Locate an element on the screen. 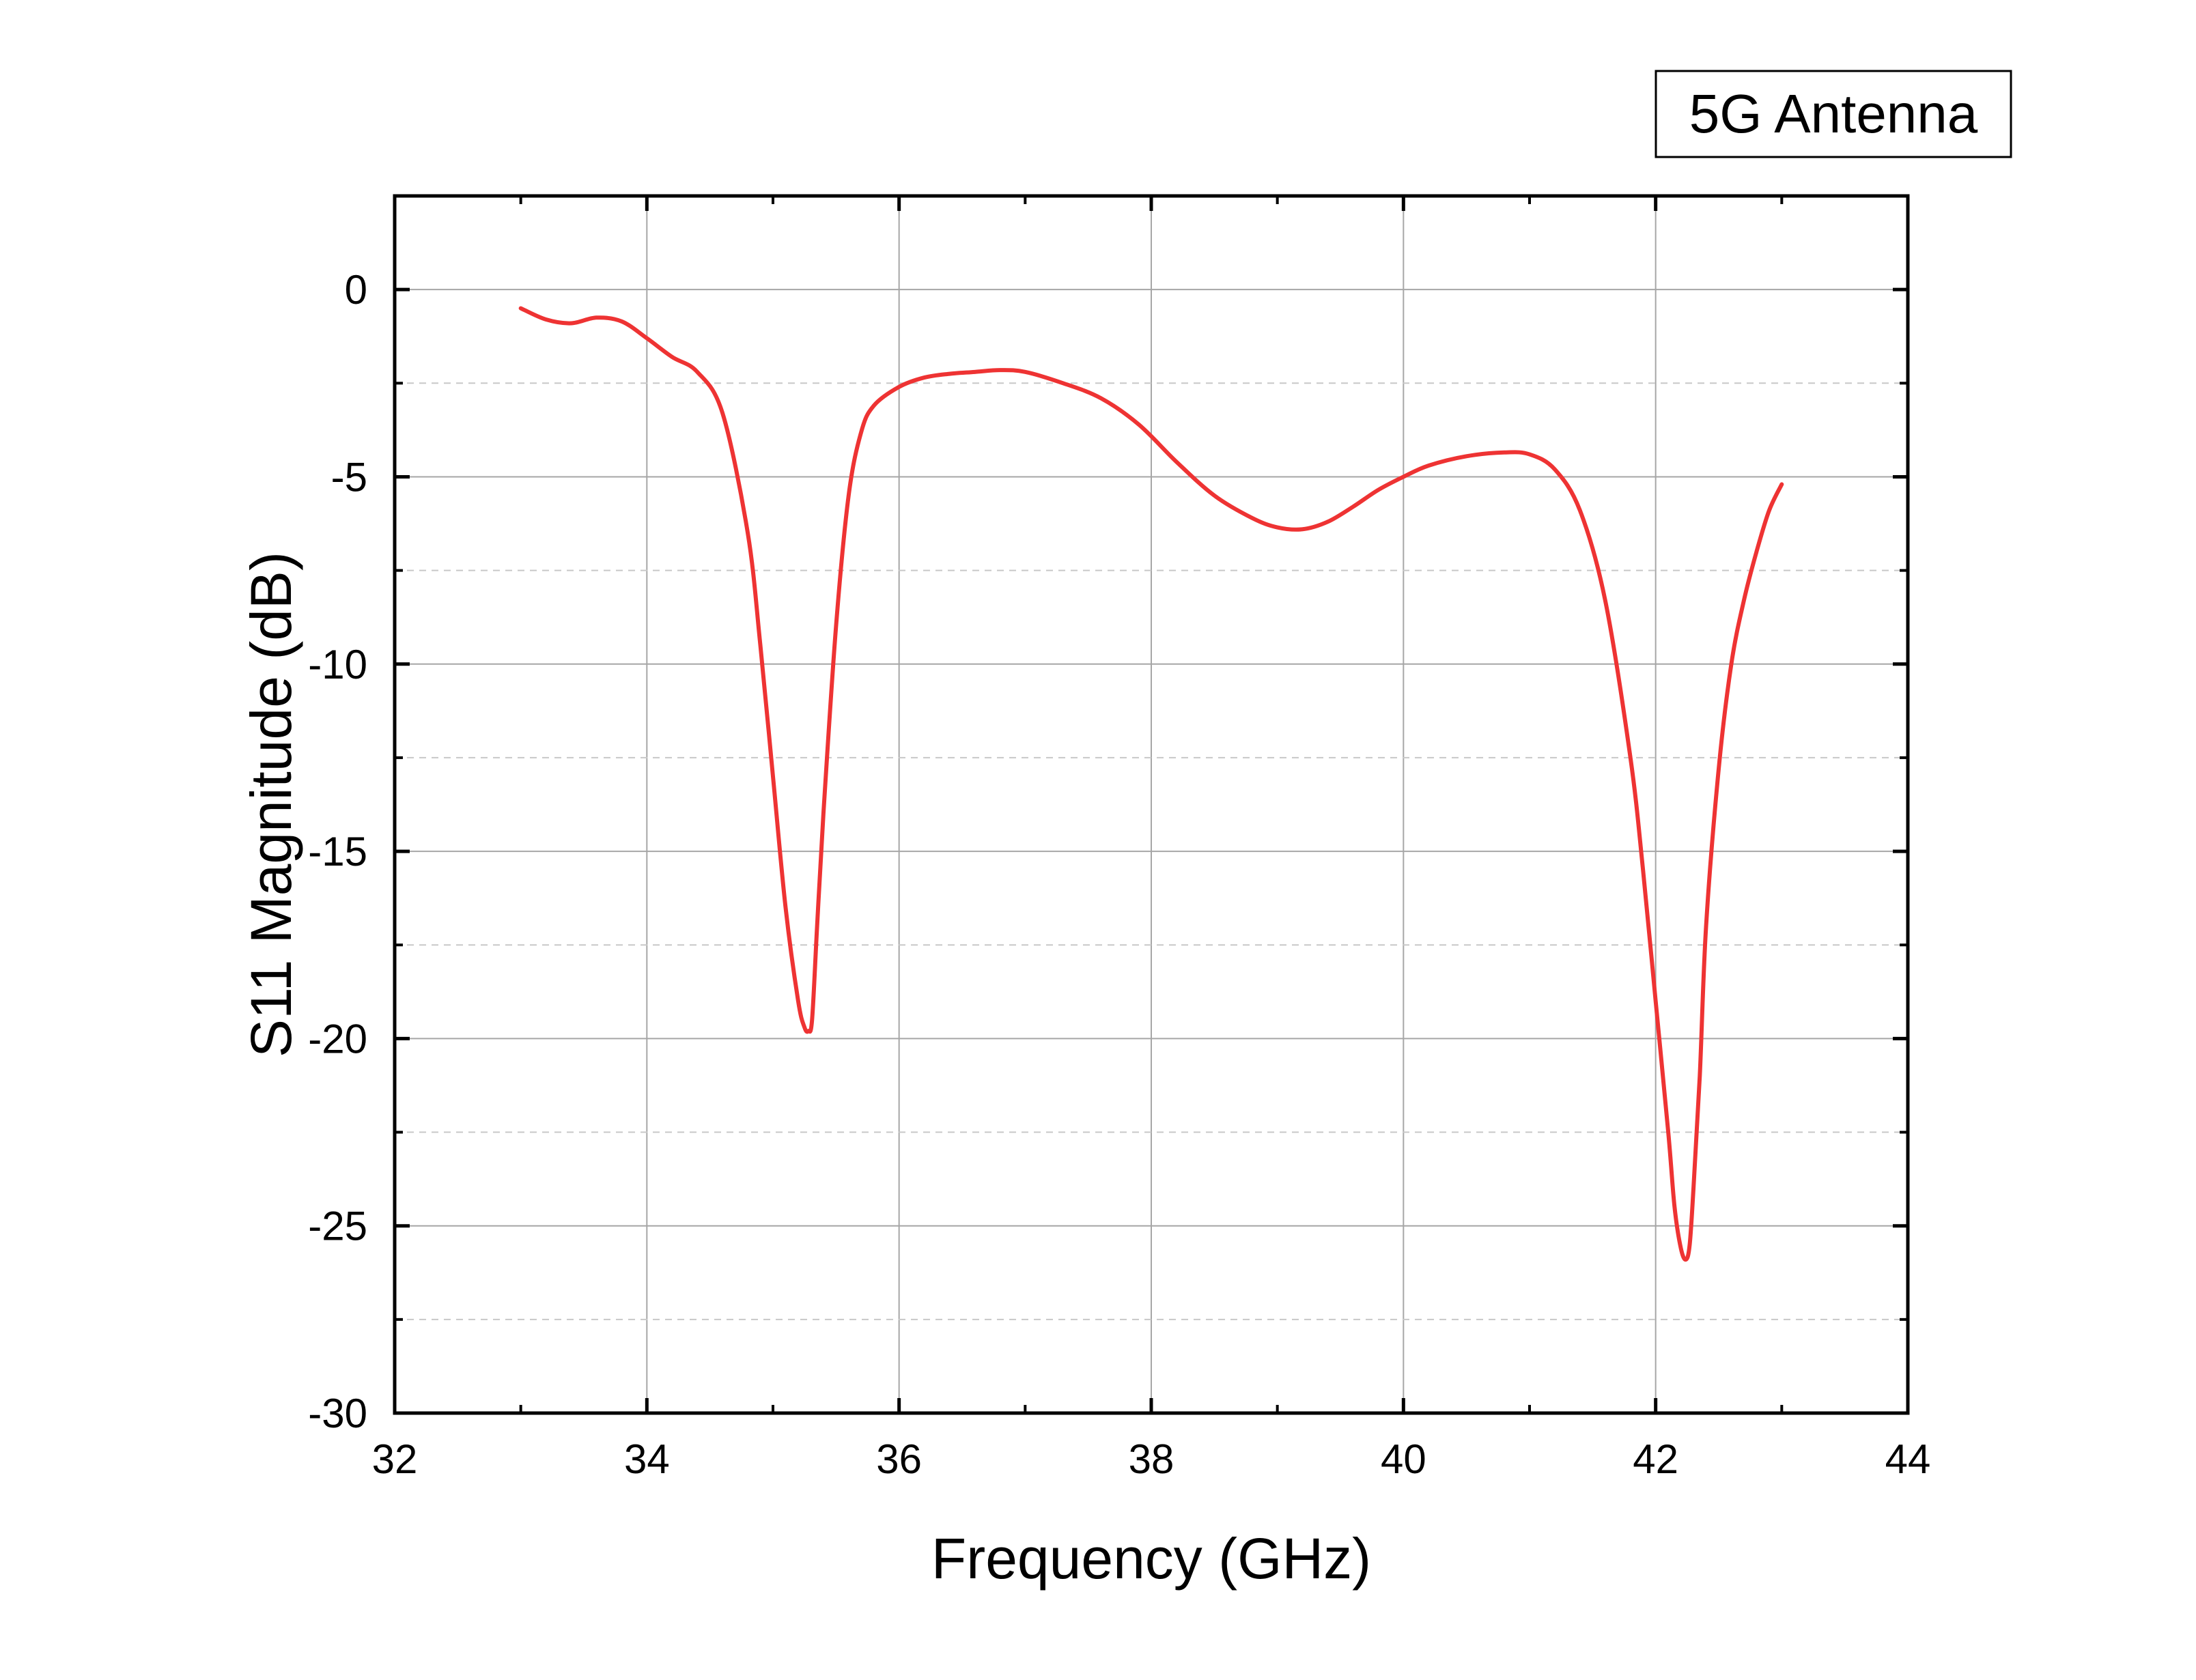 This screenshot has height=1680, width=2196. y-axis-title: S11 Magnitude (dB) is located at coordinates (271, 804).